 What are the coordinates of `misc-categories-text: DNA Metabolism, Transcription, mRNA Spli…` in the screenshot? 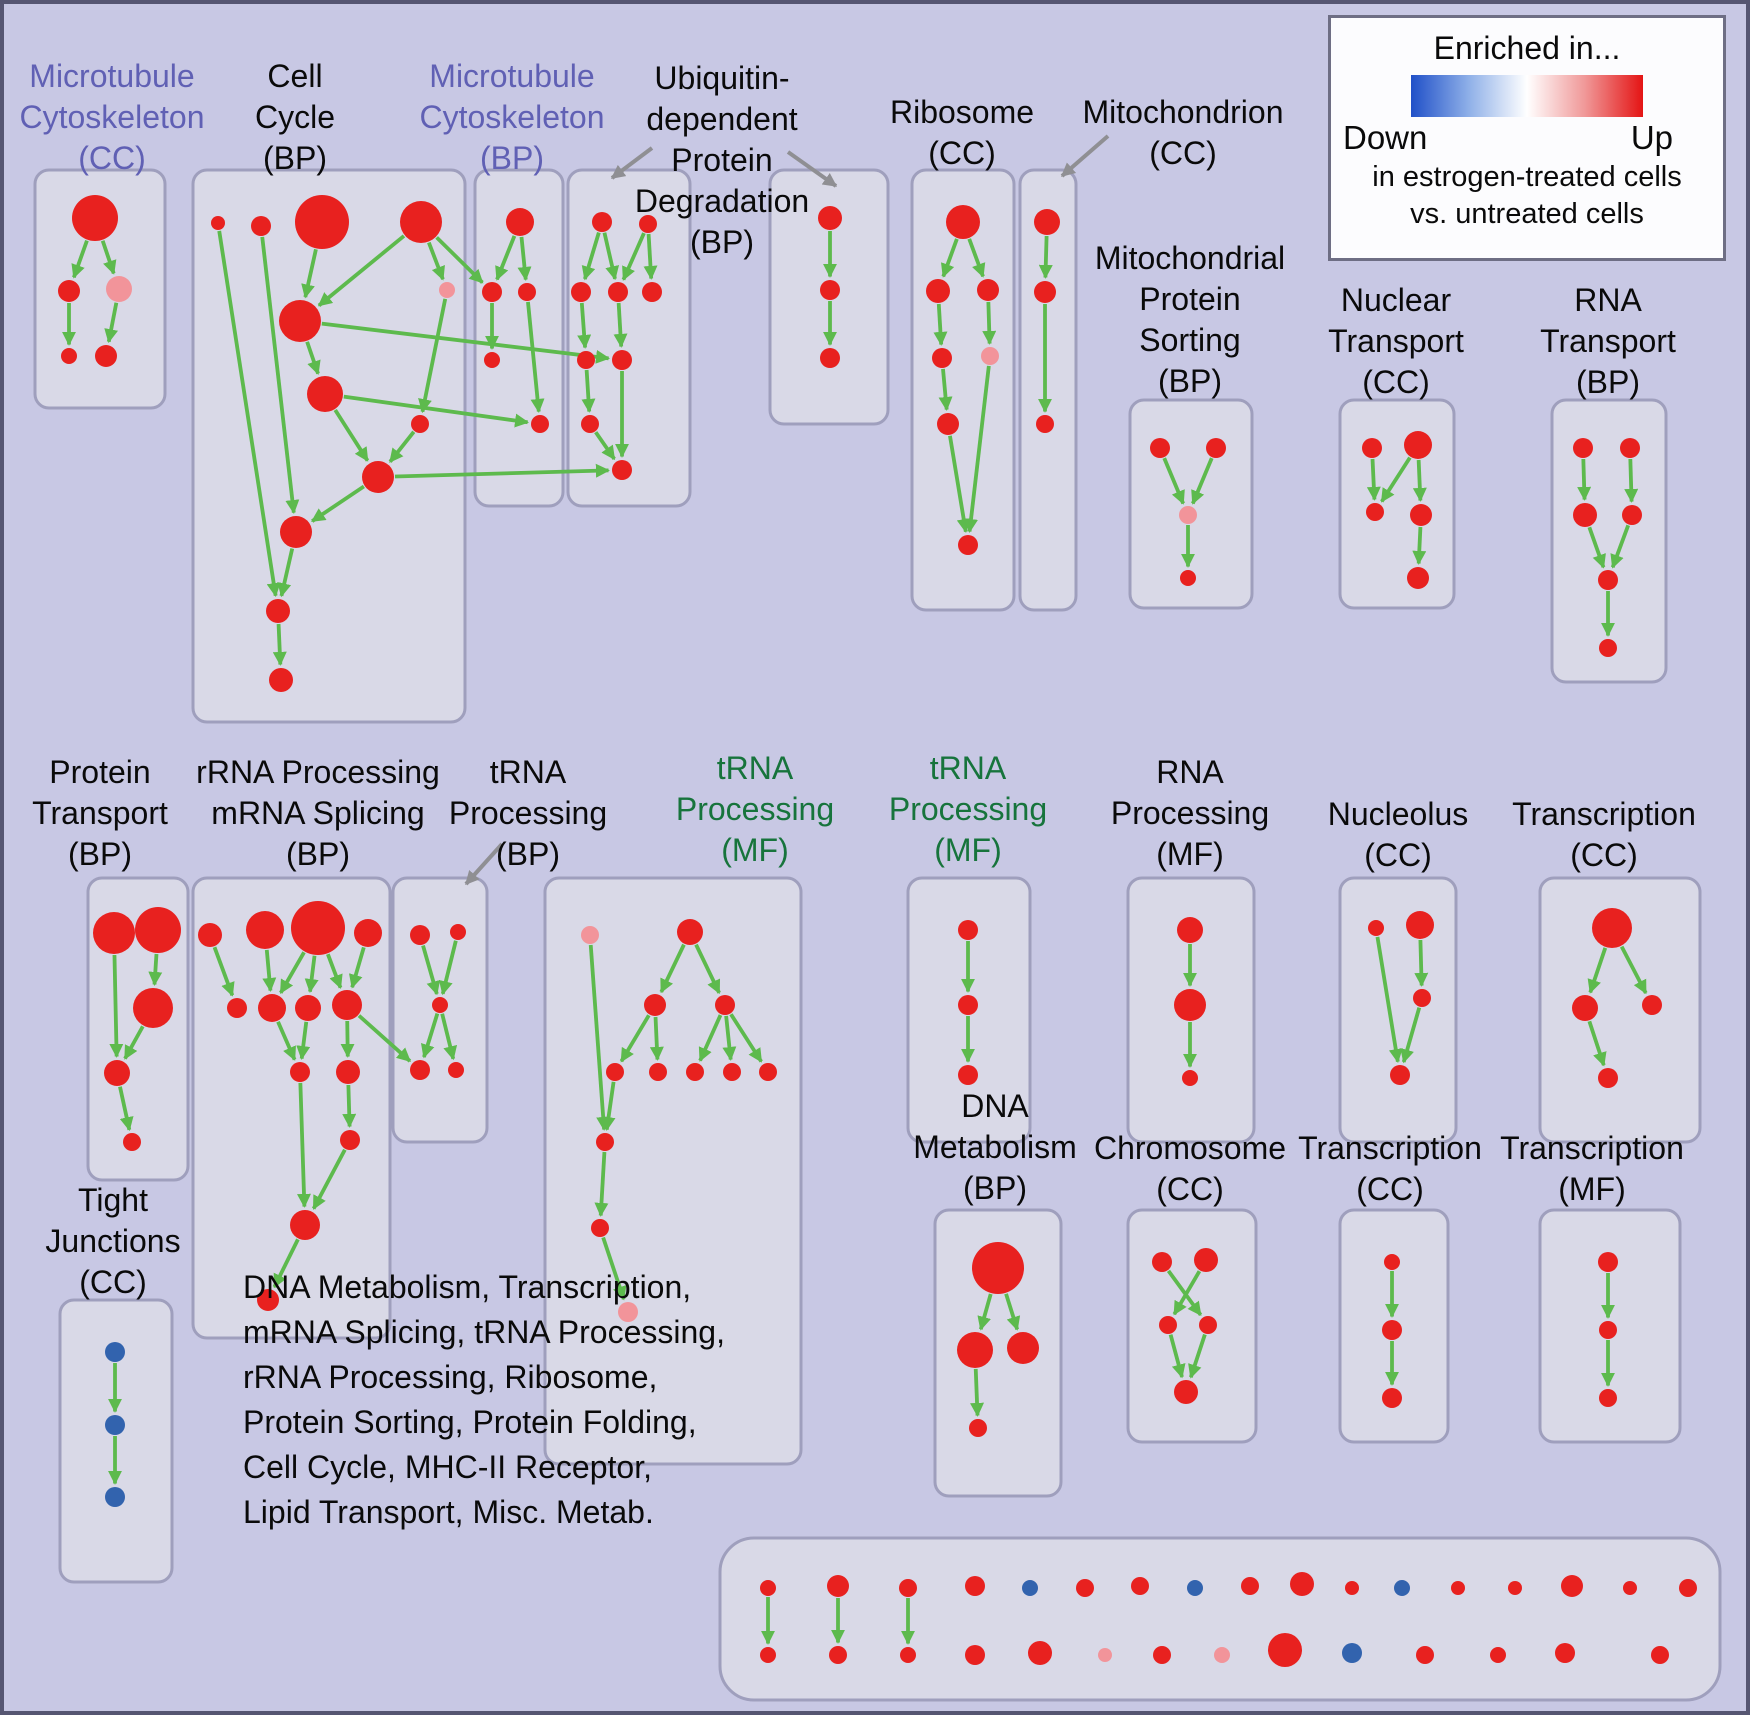 It's located at (484, 1399).